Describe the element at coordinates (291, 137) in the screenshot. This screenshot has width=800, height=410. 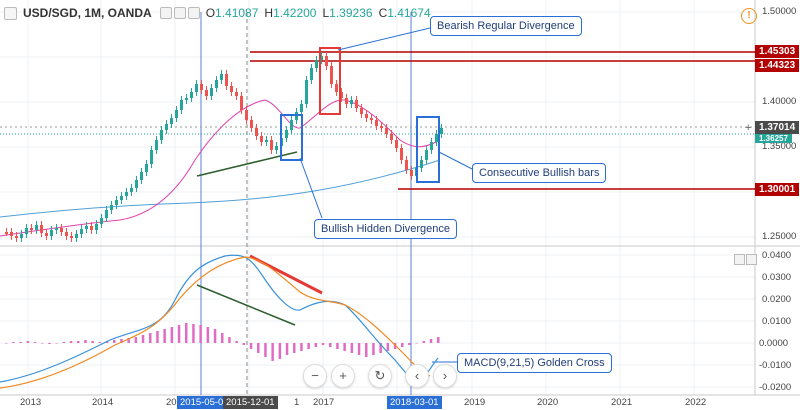
I see `bullish-hidden-highlight-box` at that location.